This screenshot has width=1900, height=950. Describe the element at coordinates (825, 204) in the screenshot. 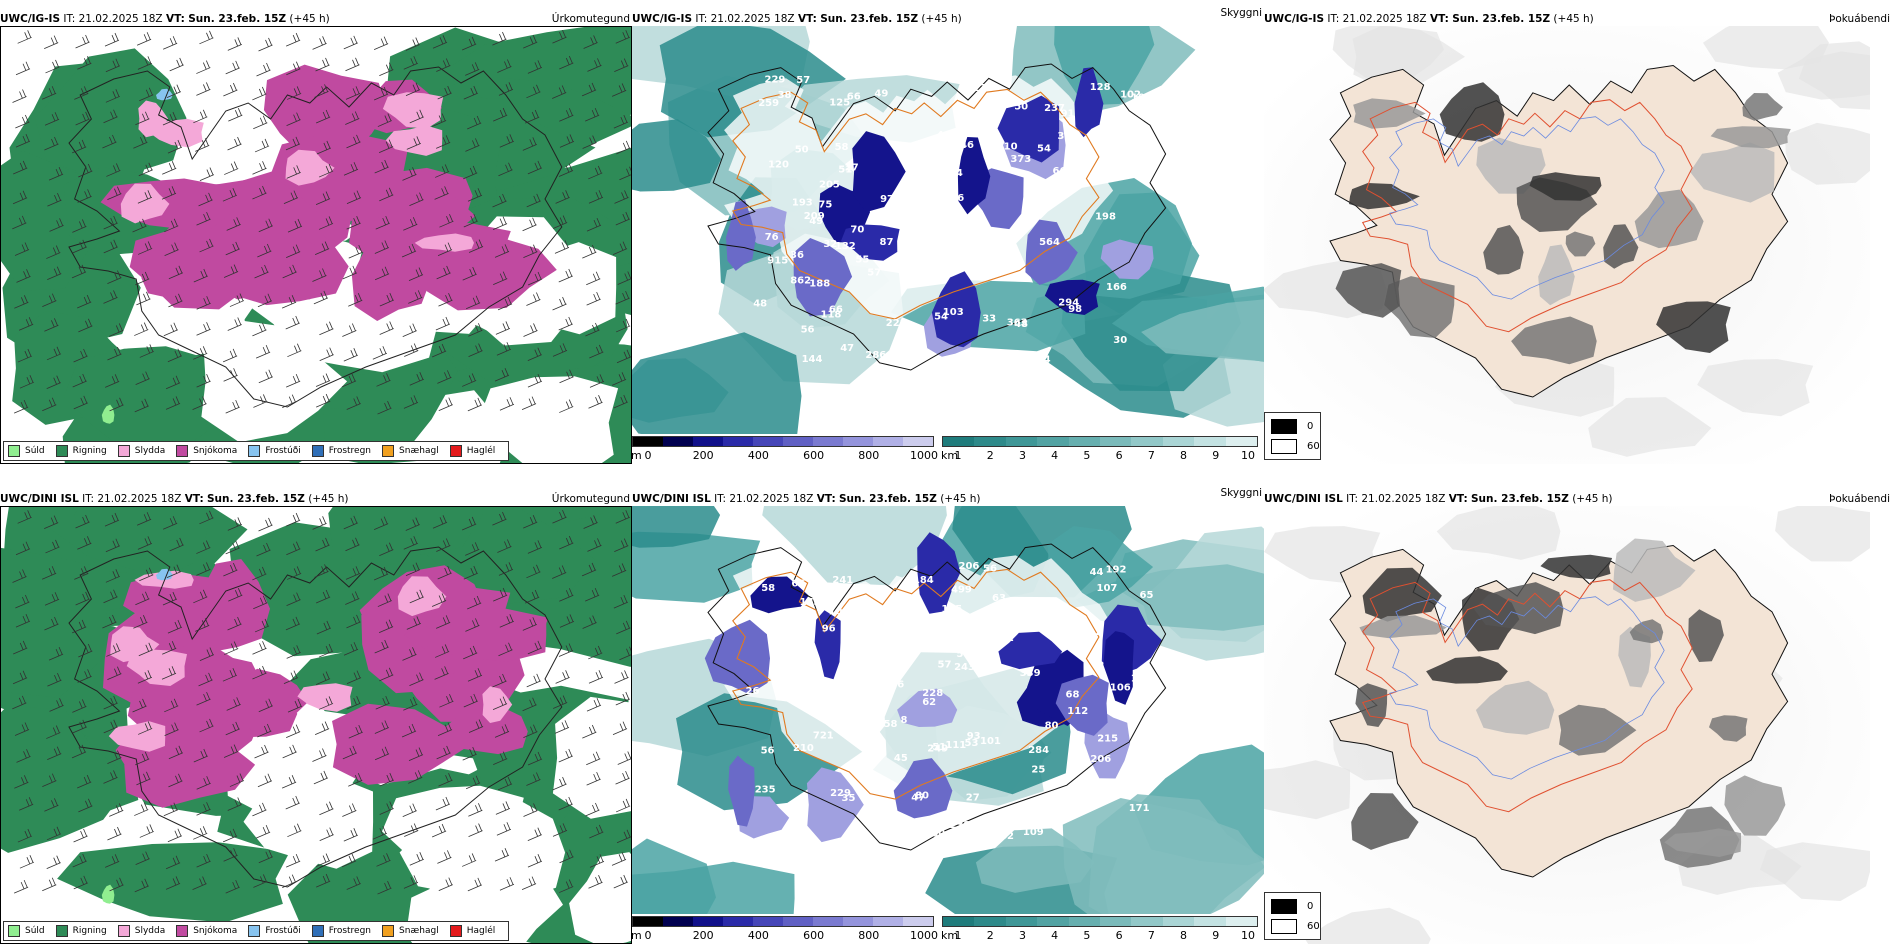

I see `cloud-base-value: 75` at that location.